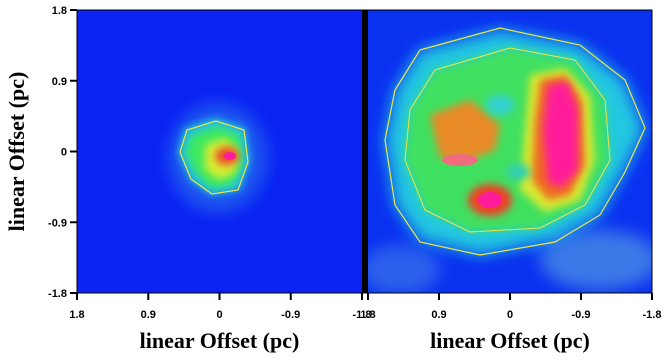 The height and width of the screenshot is (360, 664). What do you see at coordinates (59, 11) in the screenshot?
I see `y-tick-label: 1.8` at bounding box center [59, 11].